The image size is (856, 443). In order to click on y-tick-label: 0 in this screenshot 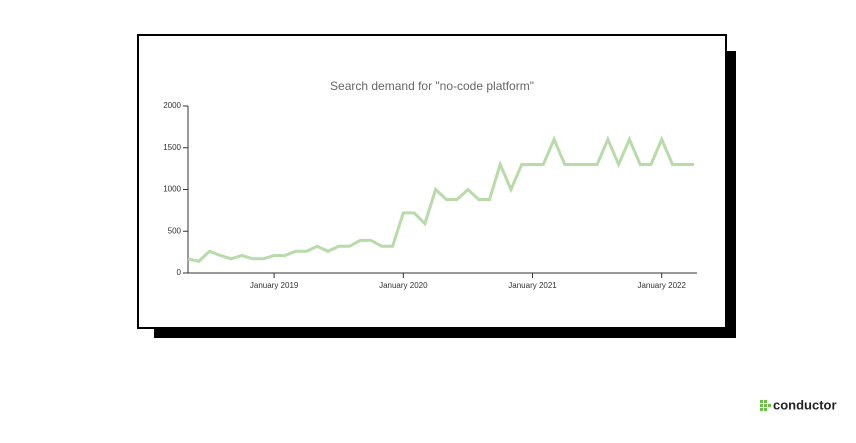, I will do `click(179, 272)`.